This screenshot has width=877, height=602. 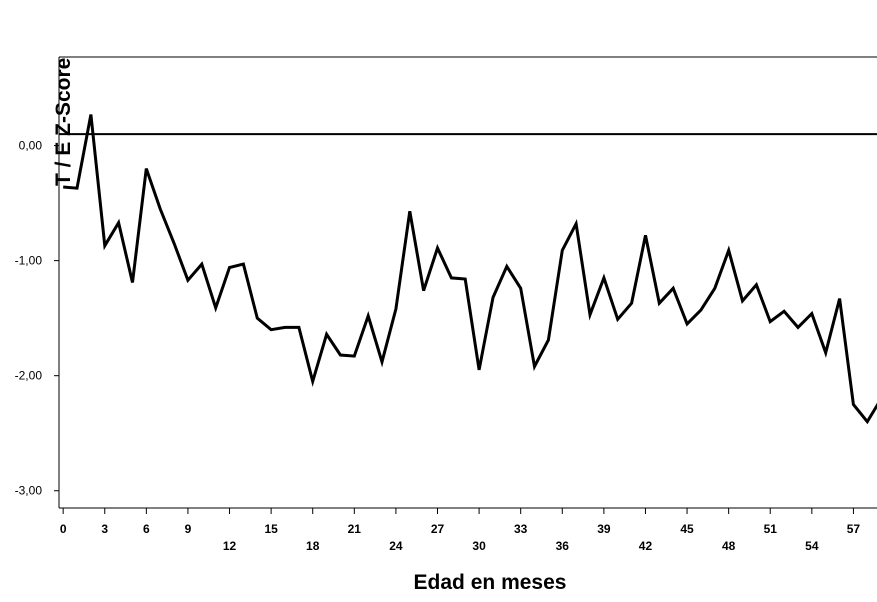 I want to click on x-tick-label: 27, so click(x=438, y=529).